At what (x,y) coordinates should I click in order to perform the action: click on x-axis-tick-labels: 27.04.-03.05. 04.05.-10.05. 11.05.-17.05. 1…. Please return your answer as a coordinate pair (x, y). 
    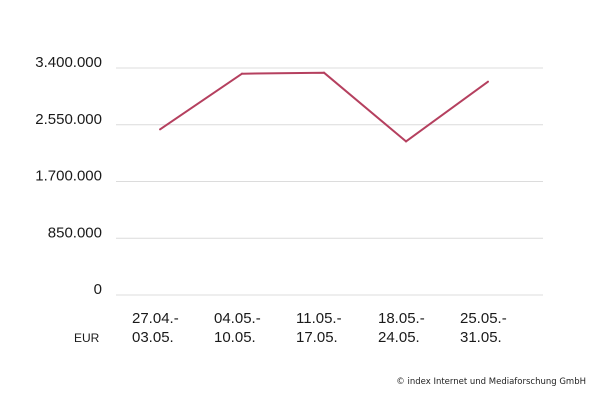
    Looking at the image, I should click on (319, 328).